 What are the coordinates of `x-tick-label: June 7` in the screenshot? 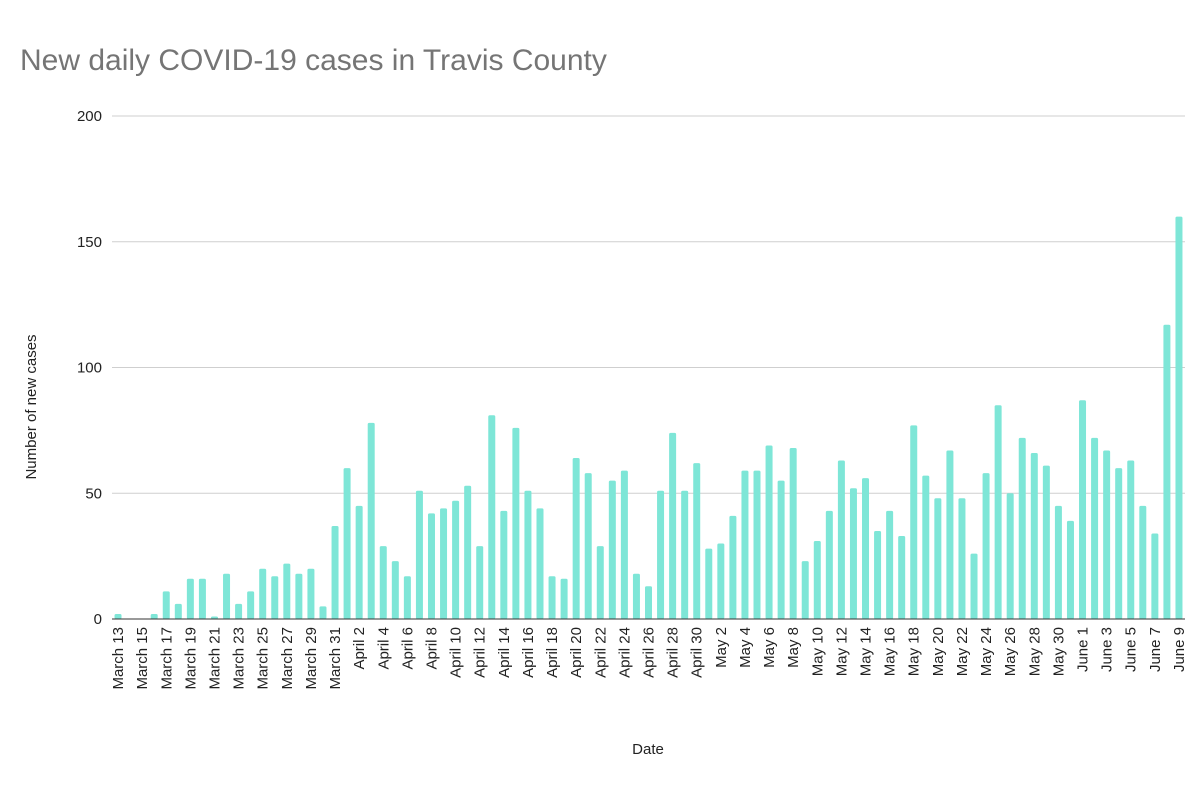 It's located at (1155, 649).